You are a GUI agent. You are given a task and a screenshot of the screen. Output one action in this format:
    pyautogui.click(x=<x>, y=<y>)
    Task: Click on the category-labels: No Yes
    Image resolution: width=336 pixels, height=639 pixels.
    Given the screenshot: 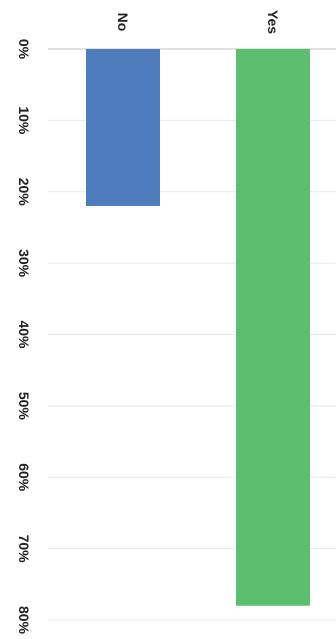 What is the action you would take?
    pyautogui.click(x=198, y=22)
    